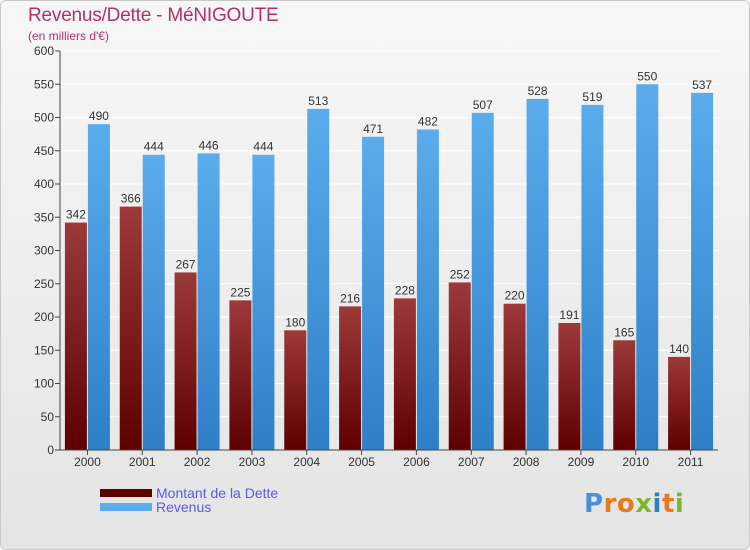 Image resolution: width=750 pixels, height=550 pixels. Describe the element at coordinates (99, 116) in the screenshot. I see `data-label-revenus-2000: 490` at that location.